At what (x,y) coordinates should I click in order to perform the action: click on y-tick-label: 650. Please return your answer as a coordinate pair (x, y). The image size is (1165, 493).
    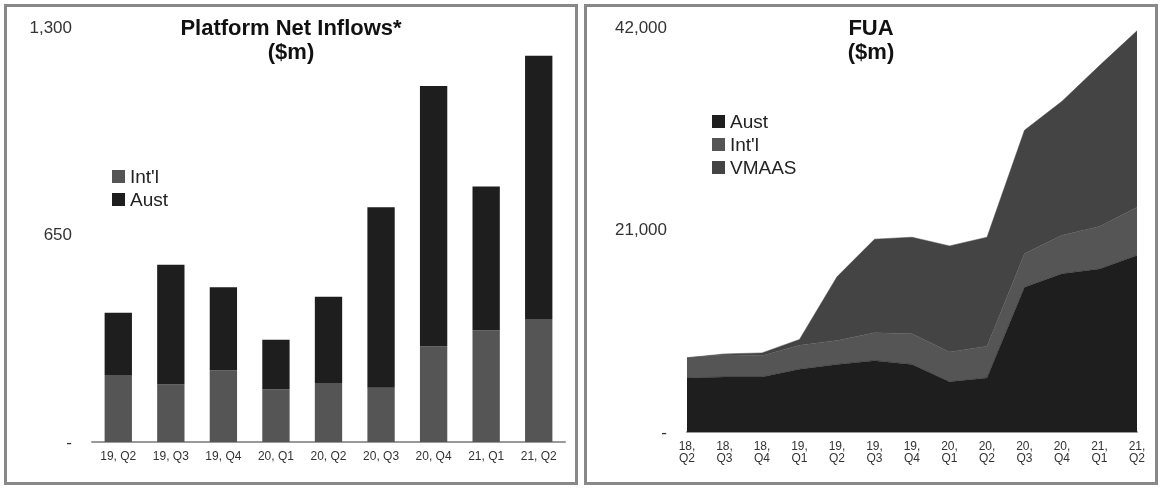
    Looking at the image, I should click on (57, 234).